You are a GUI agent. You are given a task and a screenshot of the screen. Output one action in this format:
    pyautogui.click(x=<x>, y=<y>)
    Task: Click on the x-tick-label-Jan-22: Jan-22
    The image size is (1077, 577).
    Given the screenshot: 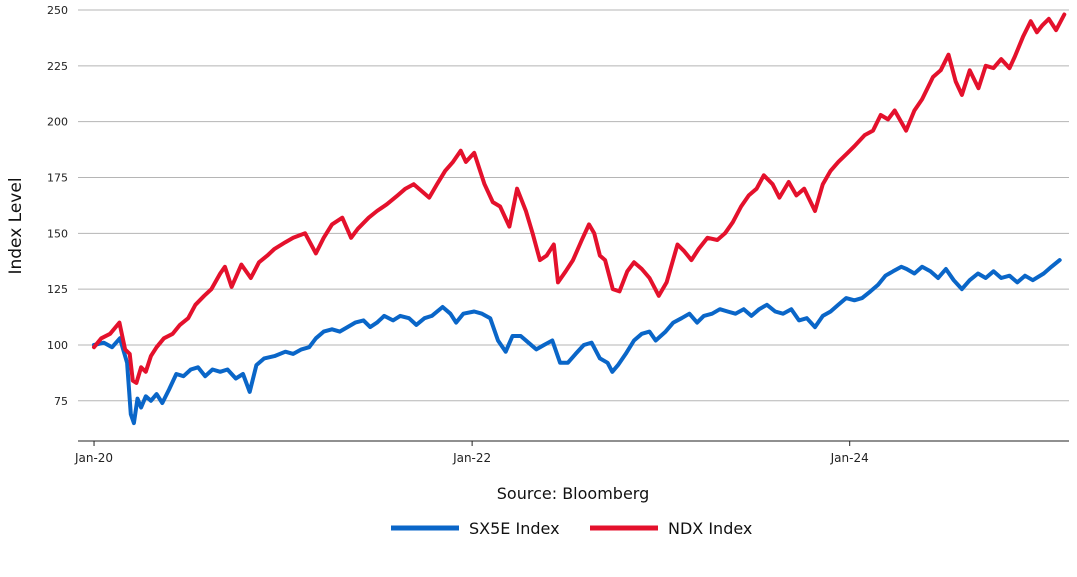 What is the action you would take?
    pyautogui.click(x=471, y=458)
    